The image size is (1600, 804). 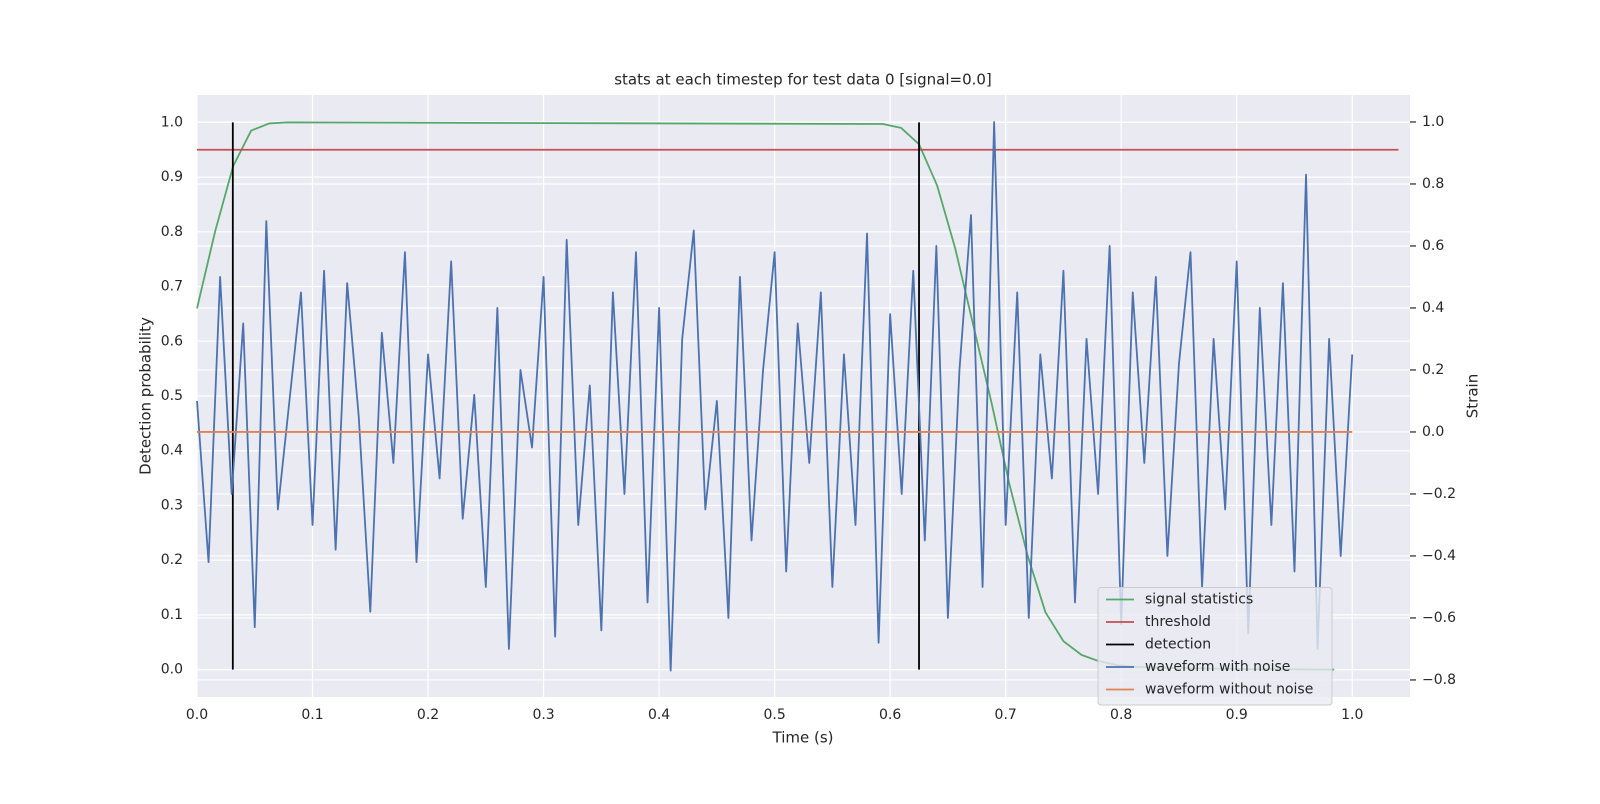 I want to click on y-tick-label: 0.9, so click(x=172, y=177).